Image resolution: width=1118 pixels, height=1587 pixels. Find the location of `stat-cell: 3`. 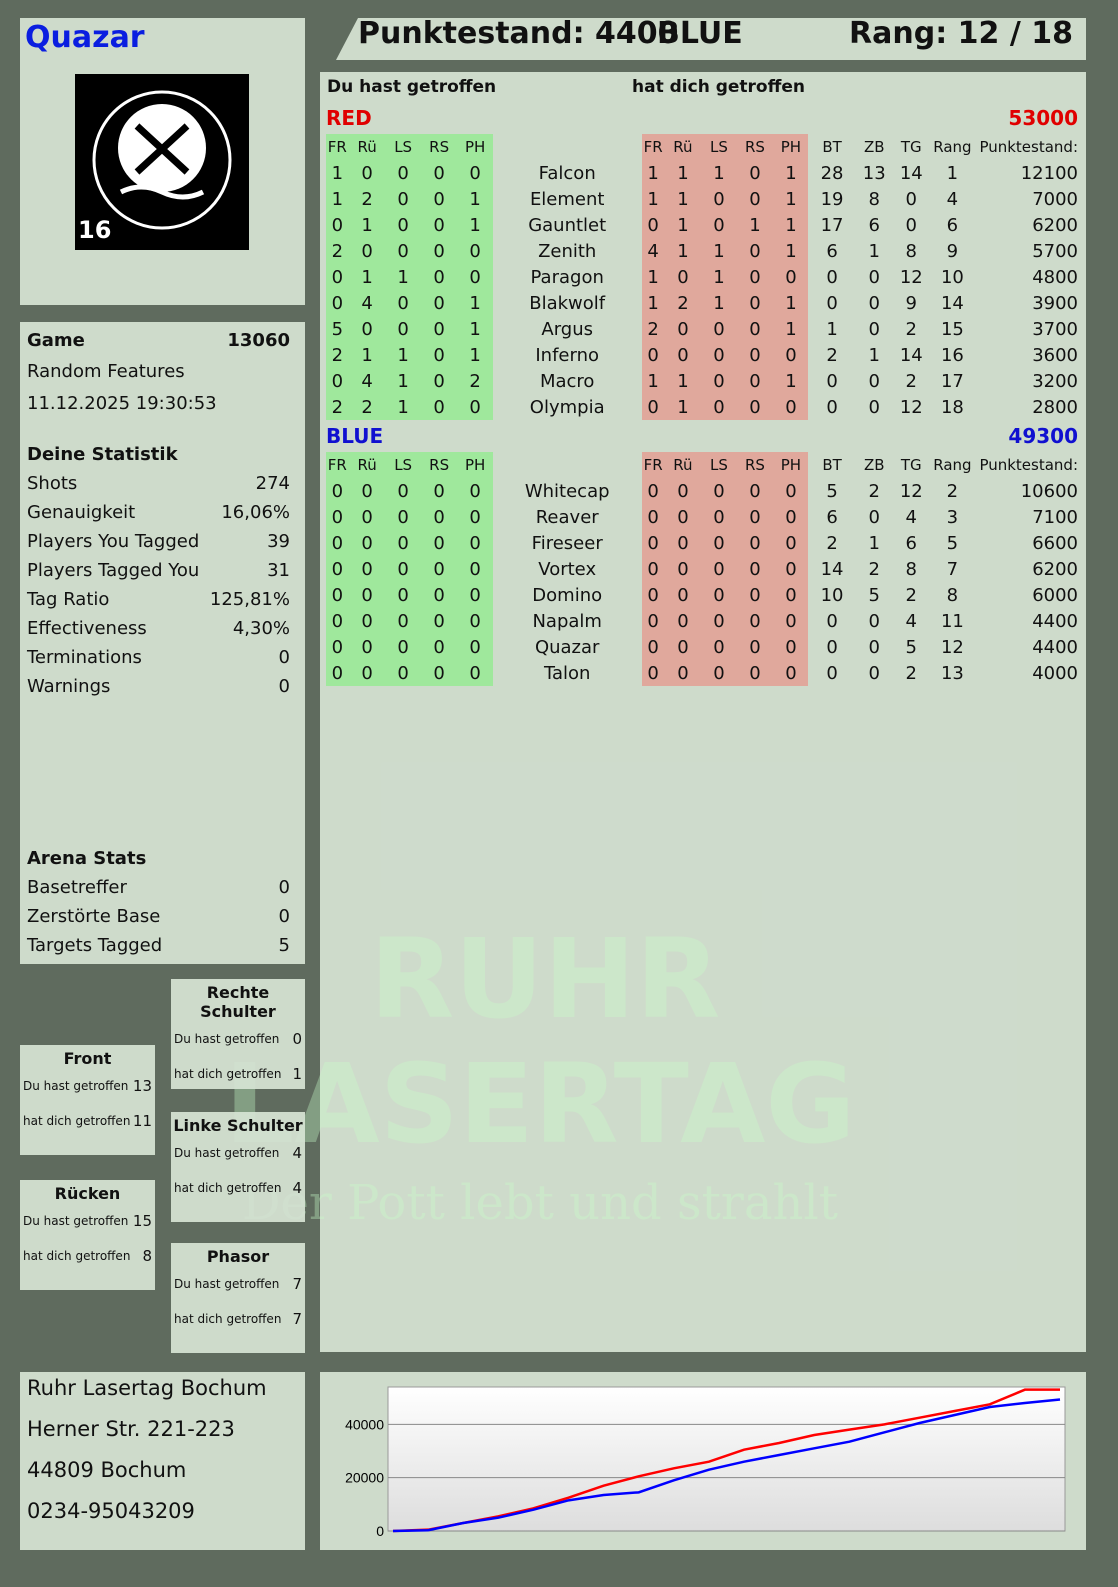

stat-cell: 3 is located at coordinates (952, 517).